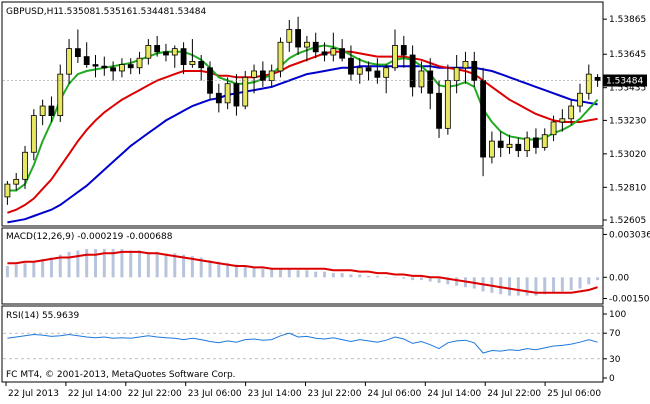 The width and height of the screenshot is (650, 404). Describe the element at coordinates (302, 272) in the screenshot. I see `macd-signal-polyline` at that location.